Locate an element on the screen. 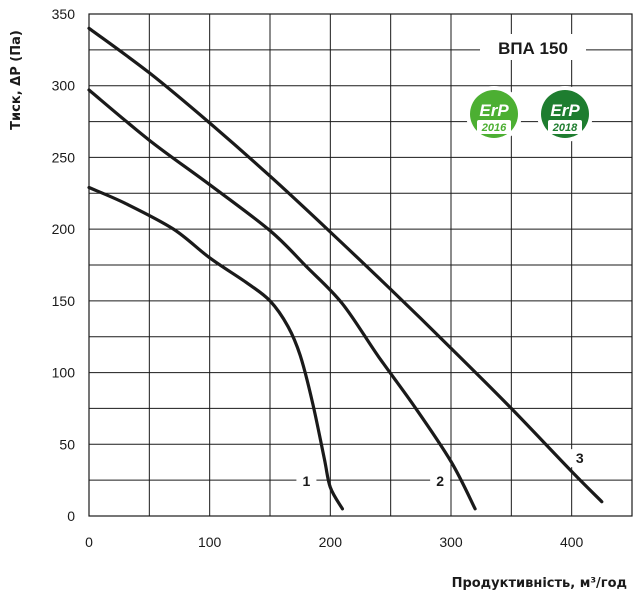 The width and height of the screenshot is (641, 594). model-title: ВПА 150 is located at coordinates (533, 48).